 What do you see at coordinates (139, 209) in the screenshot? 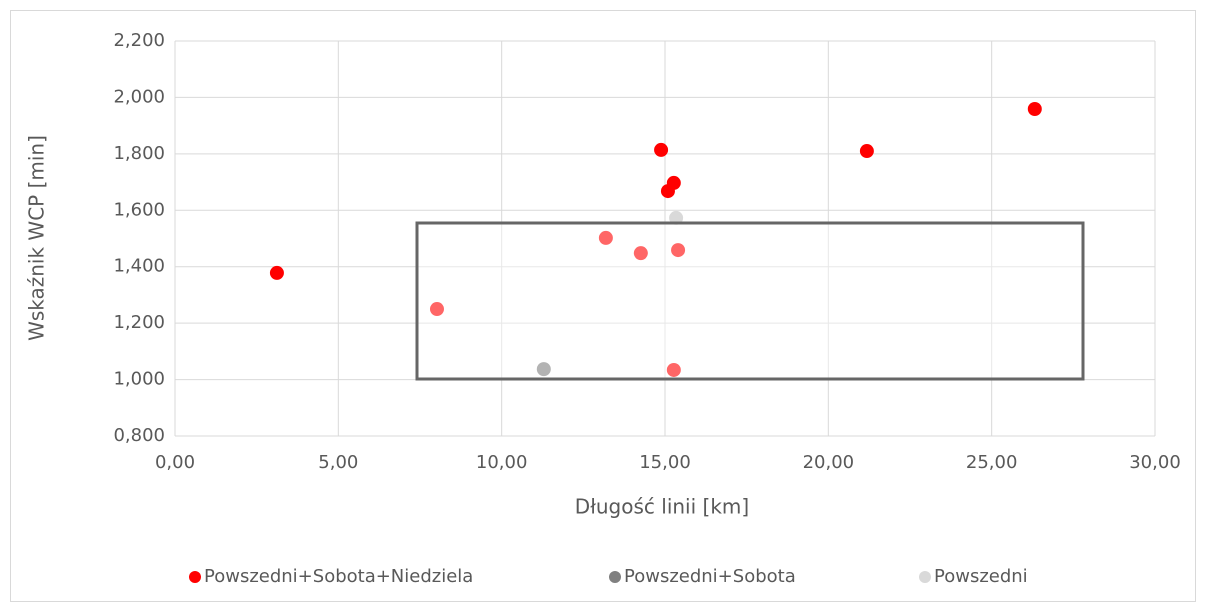
I see `y-tick-label: 1,600` at bounding box center [139, 209].